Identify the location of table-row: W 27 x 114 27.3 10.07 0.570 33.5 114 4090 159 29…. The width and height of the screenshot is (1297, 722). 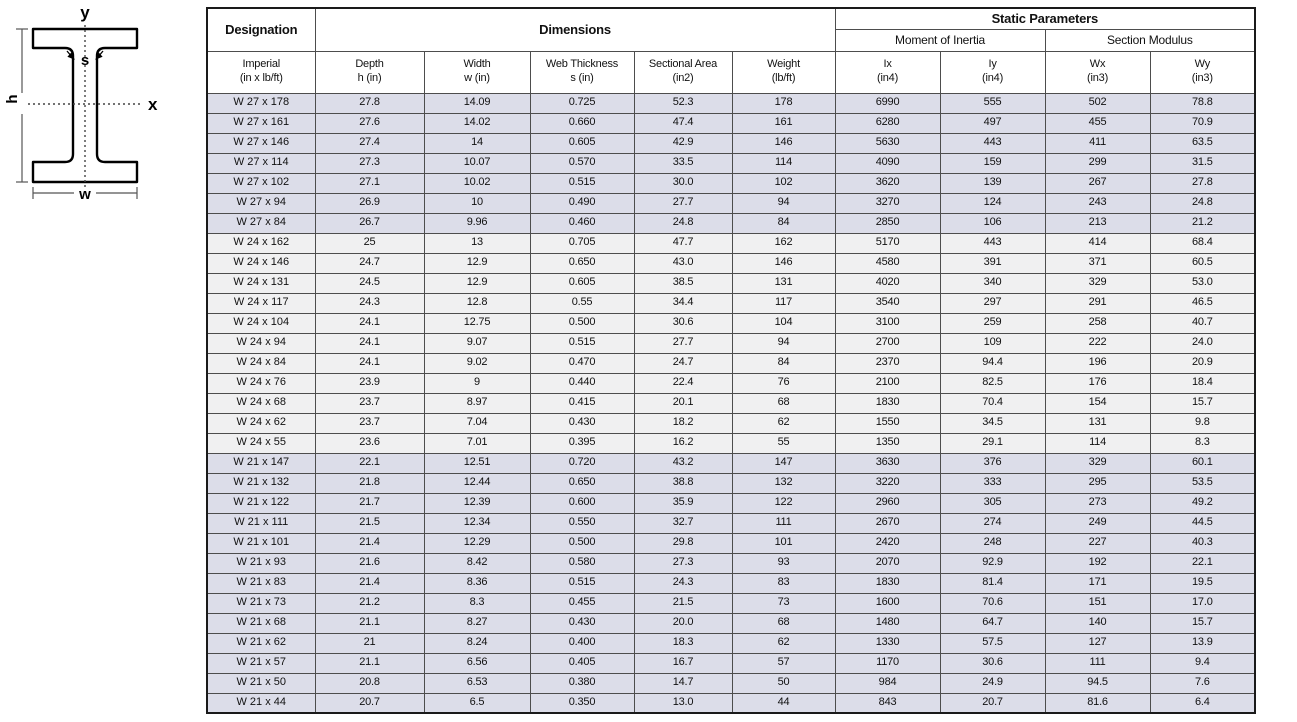
(731, 163).